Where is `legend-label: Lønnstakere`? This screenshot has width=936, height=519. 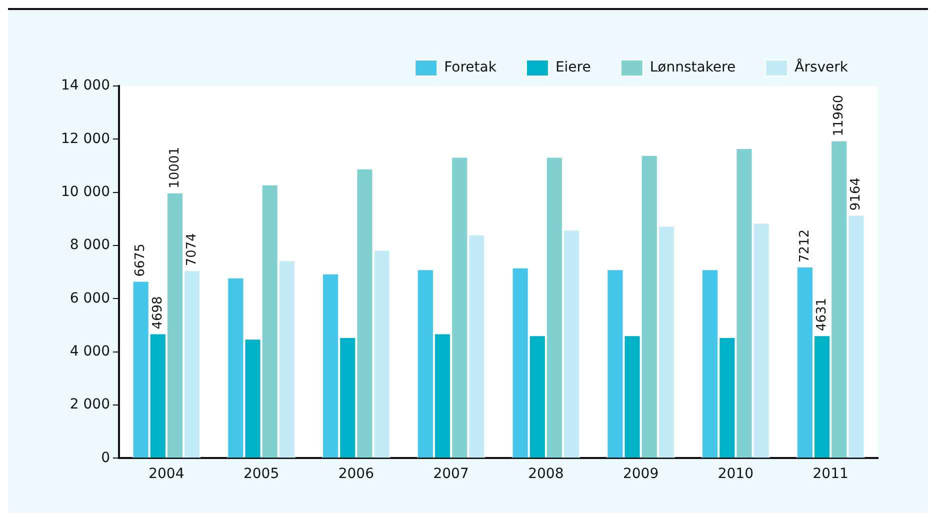
legend-label: Lønnstakere is located at coordinates (693, 68).